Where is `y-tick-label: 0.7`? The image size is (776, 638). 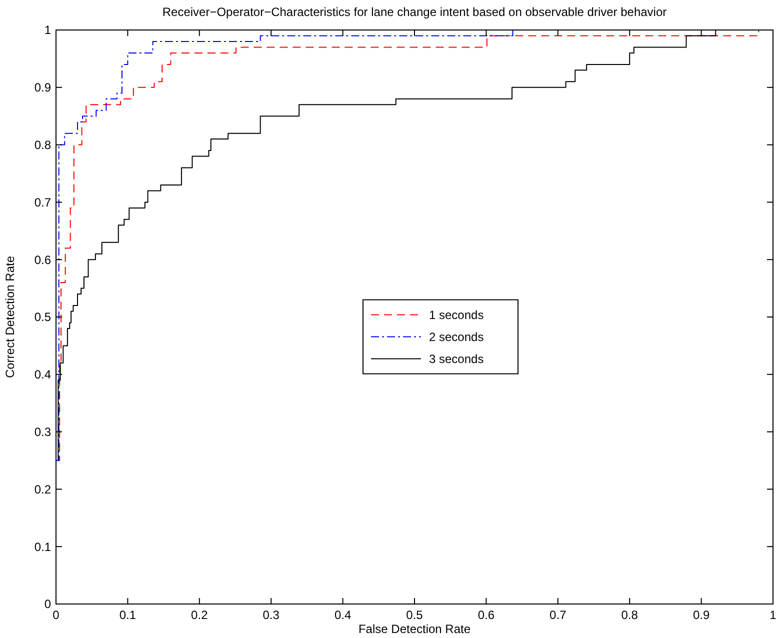 y-tick-label: 0.7 is located at coordinates (43, 202).